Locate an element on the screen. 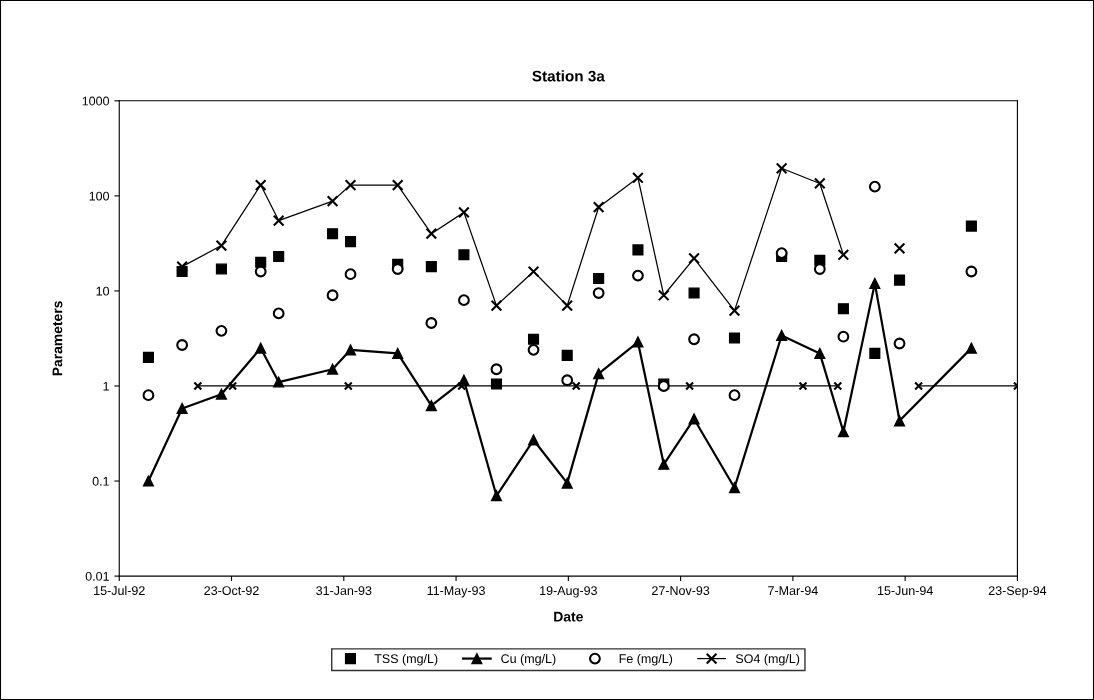  x-tick-label: 15-Jul-92 is located at coordinates (119, 590).